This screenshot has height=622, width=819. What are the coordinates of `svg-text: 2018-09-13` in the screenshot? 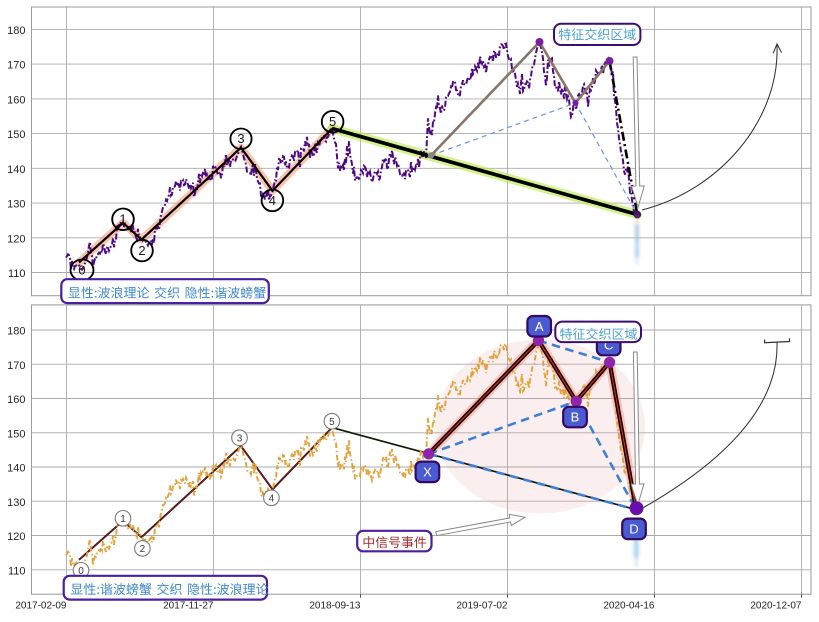 It's located at (335, 606).